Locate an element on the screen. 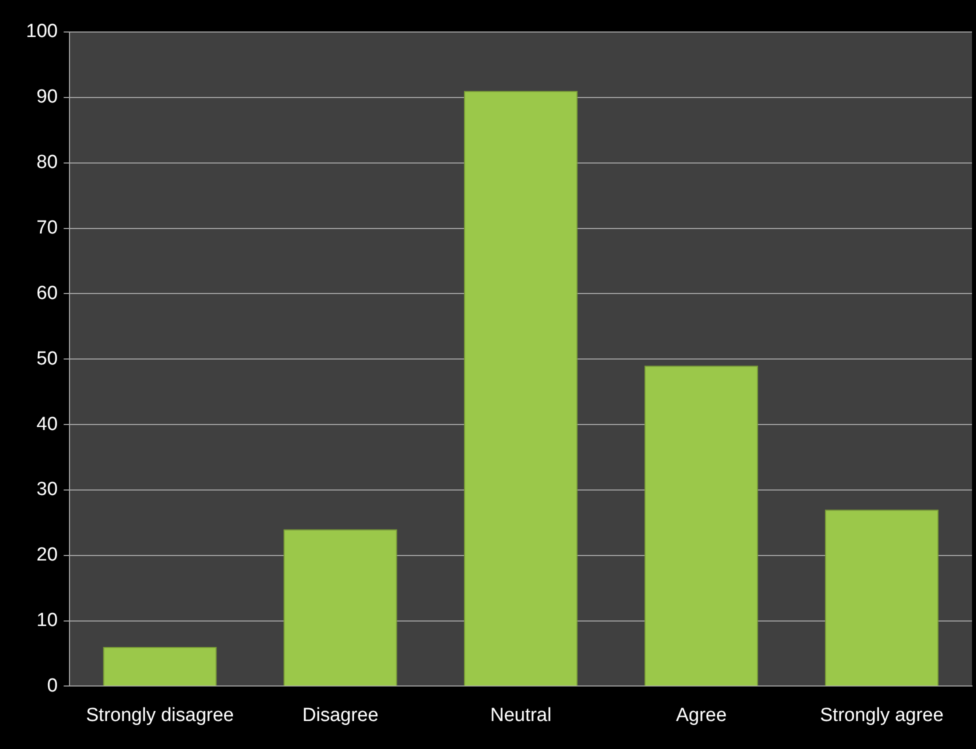 Image resolution: width=976 pixels, height=749 pixels. y-tick-label: 50 is located at coordinates (47, 359).